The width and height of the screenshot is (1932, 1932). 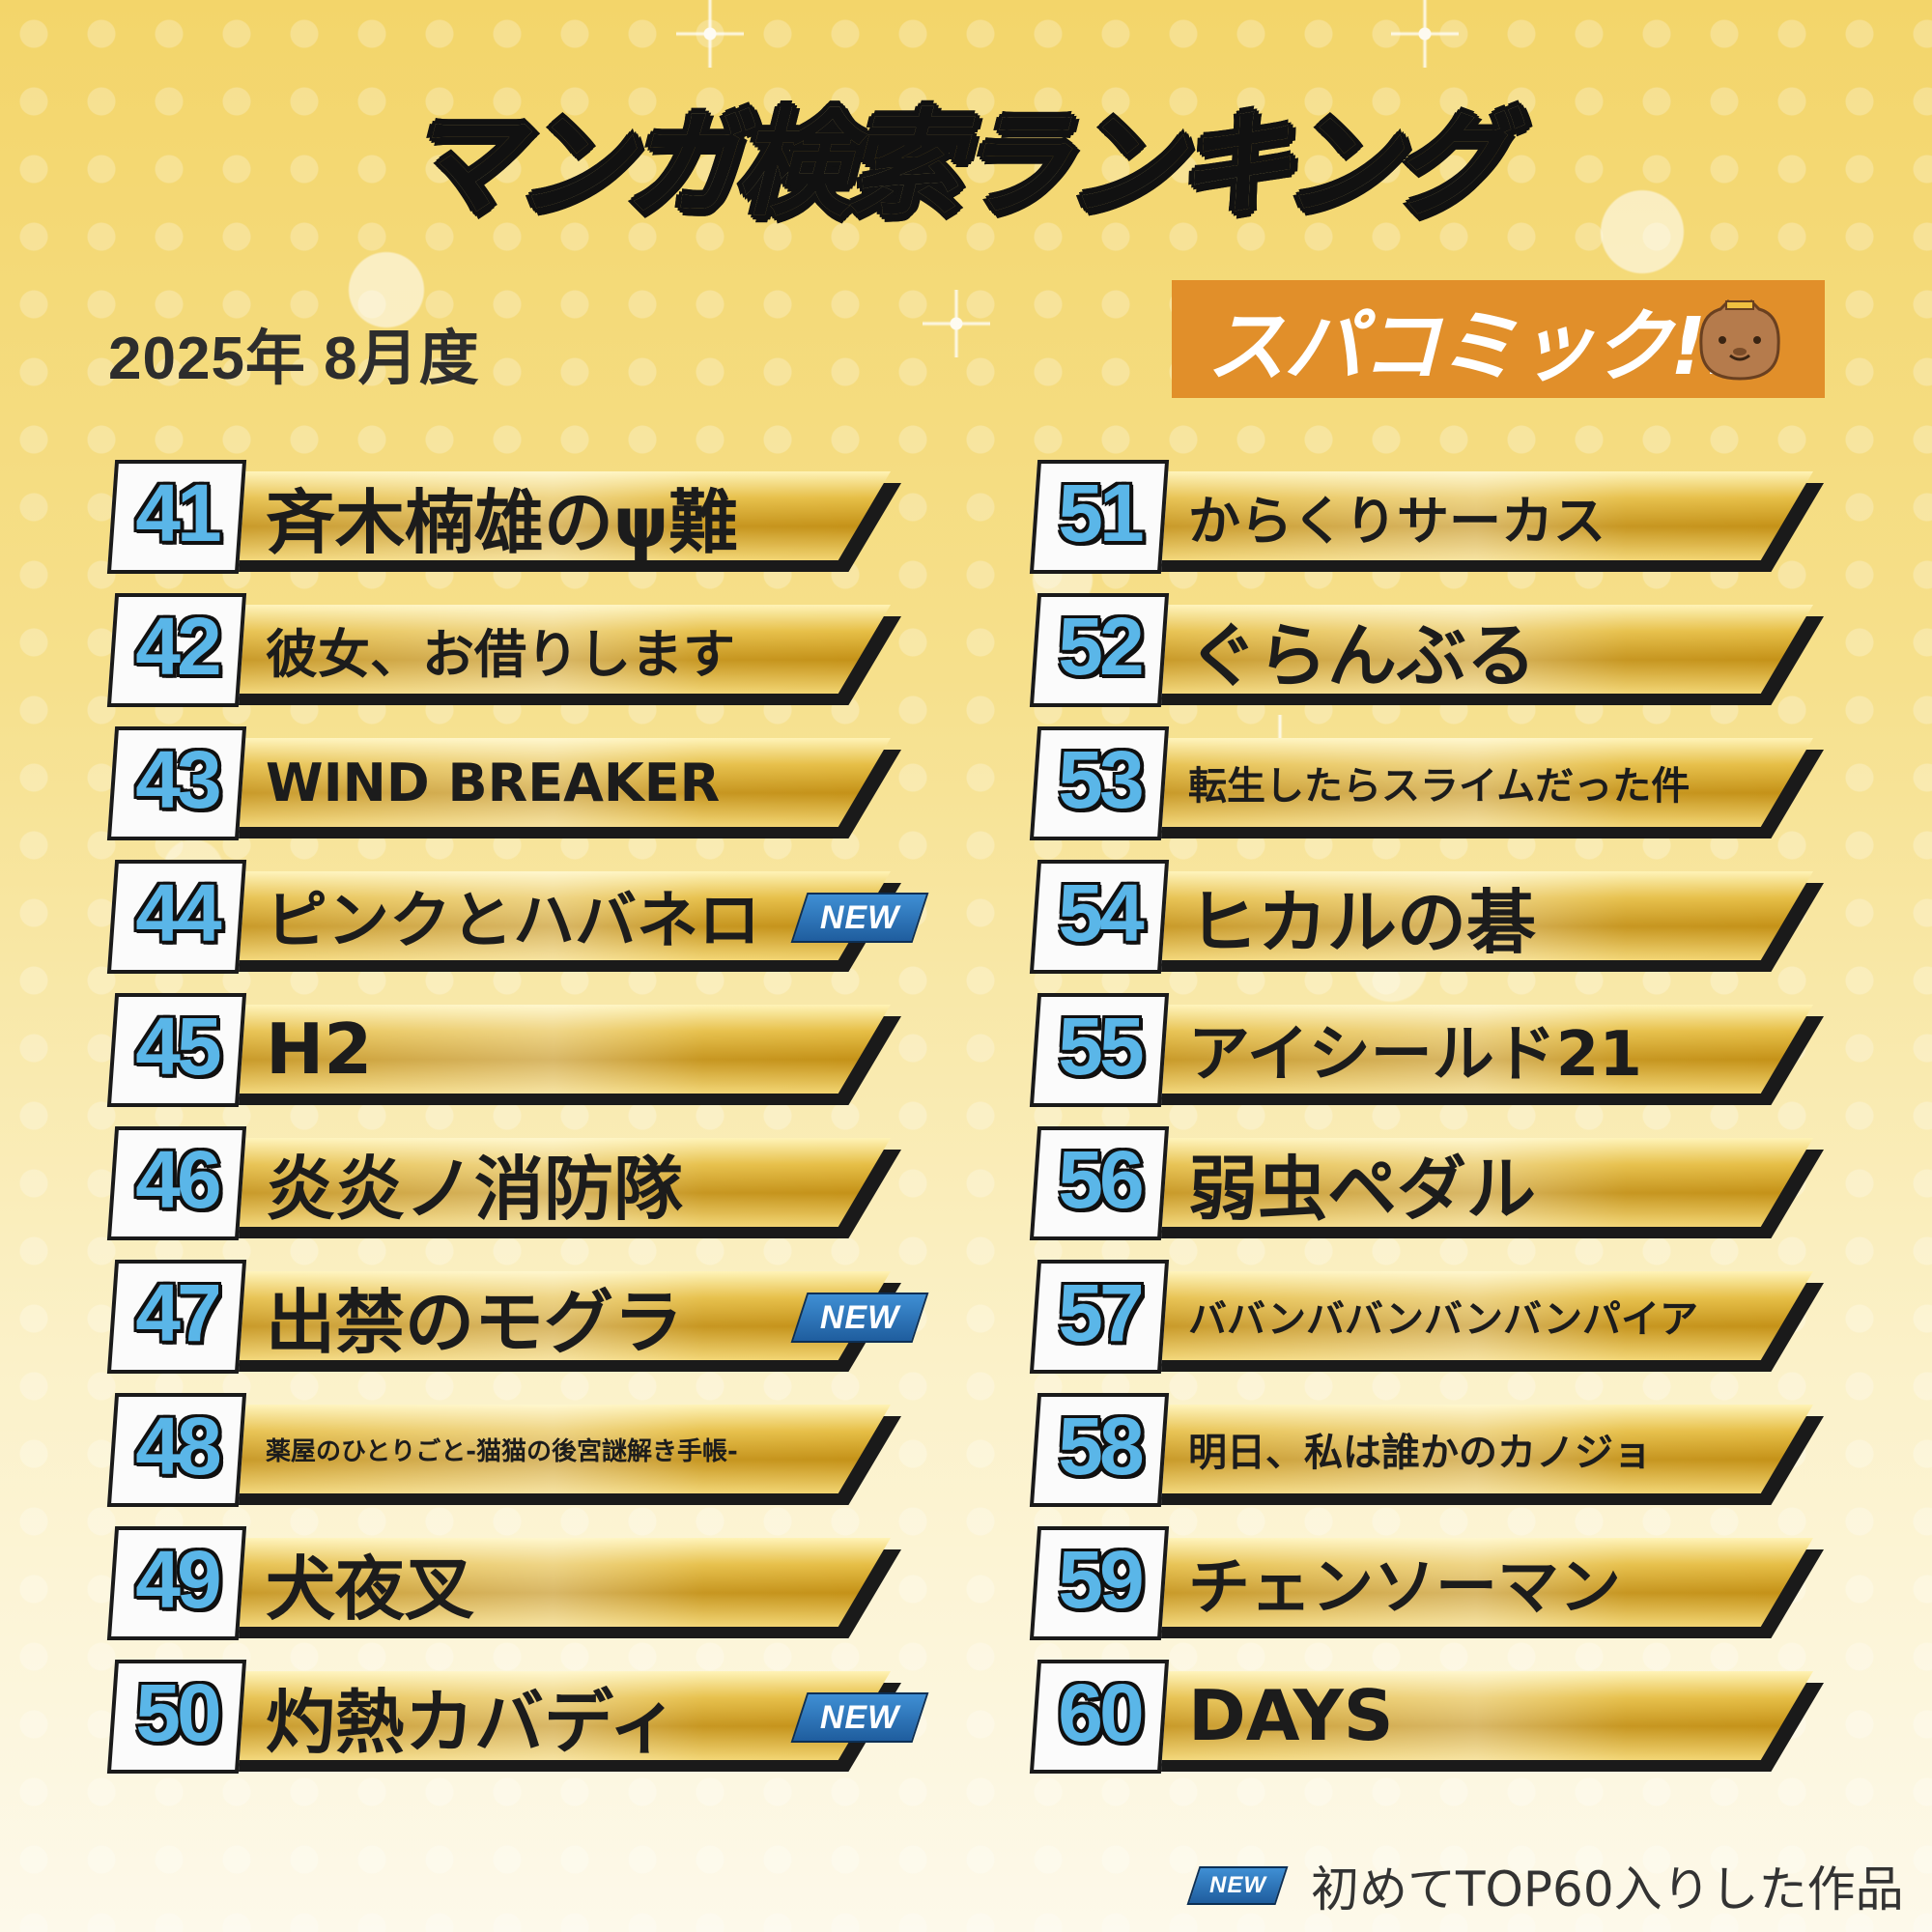 I want to click on rank-number: 58, so click(x=1101, y=1446).